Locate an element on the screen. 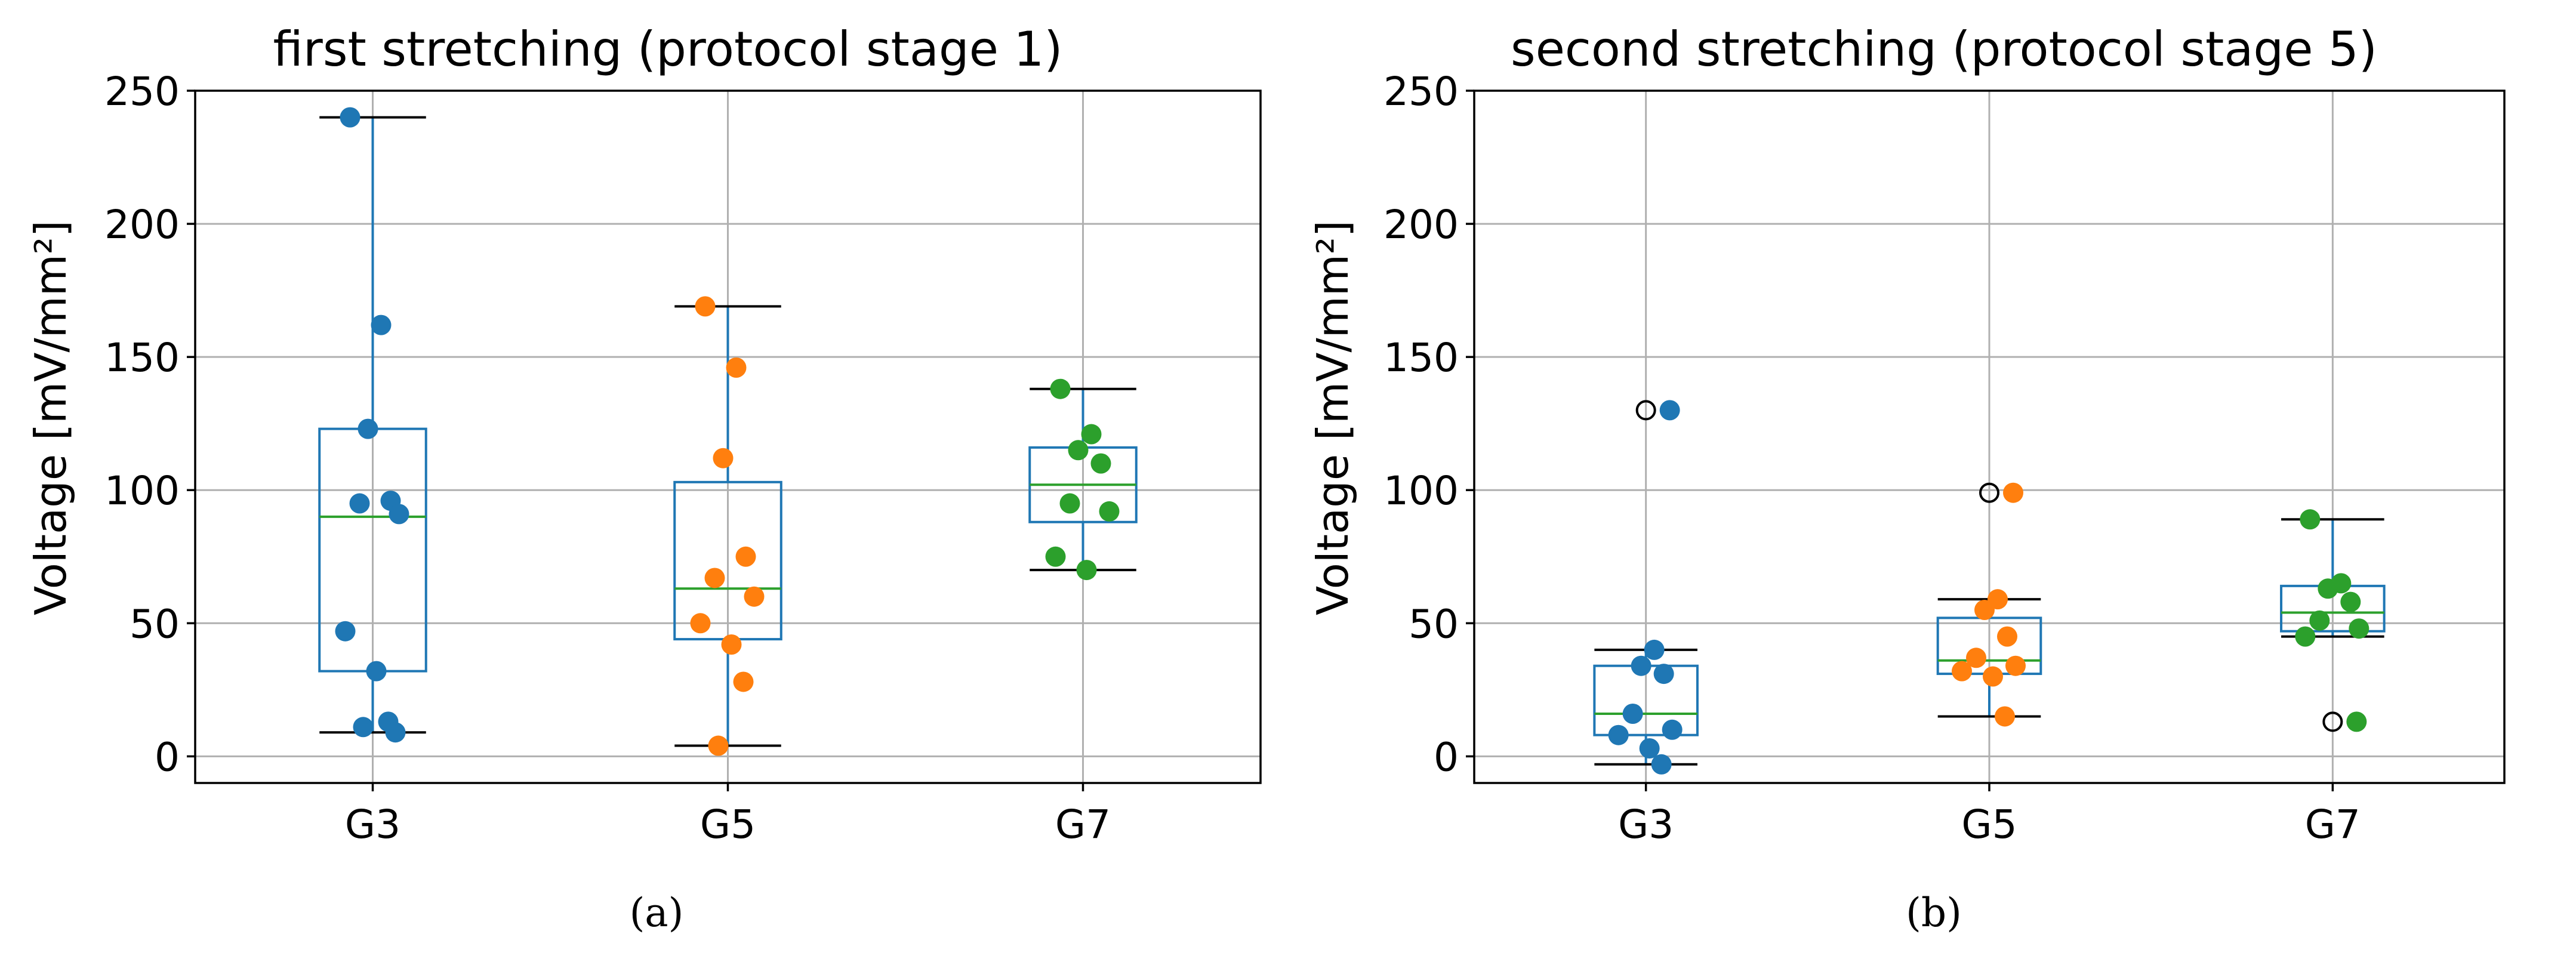 Image resolution: width=2576 pixels, height=965 pixels. chart-title: second stretching (protocol stage 5) is located at coordinates (1944, 49).